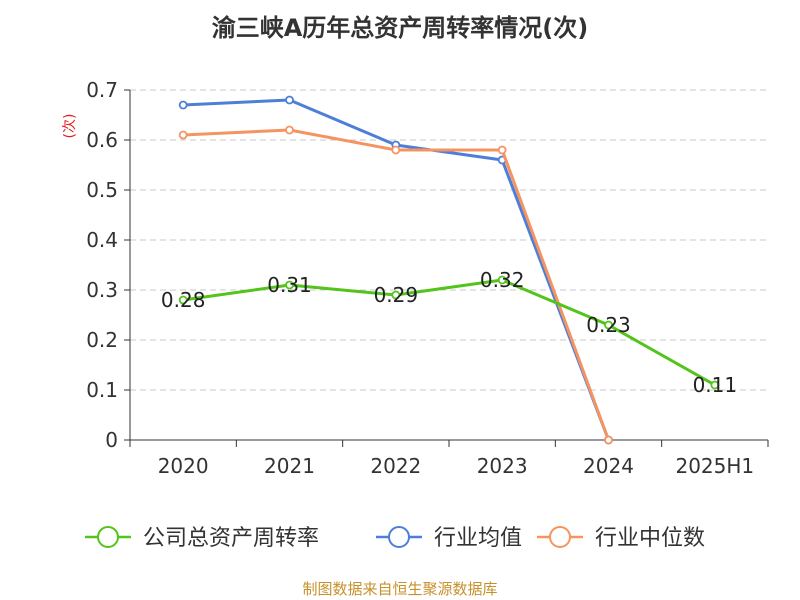 The image size is (800, 600). What do you see at coordinates (102, 140) in the screenshot?
I see `y-tick-label: 0.6` at bounding box center [102, 140].